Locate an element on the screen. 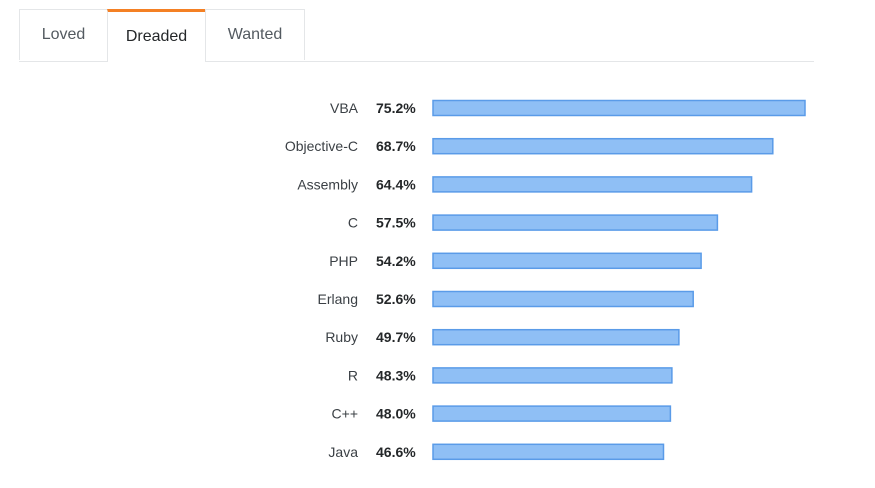 This screenshot has width=875, height=488. tab-dreaded-label: Dreaded is located at coordinates (156, 36).